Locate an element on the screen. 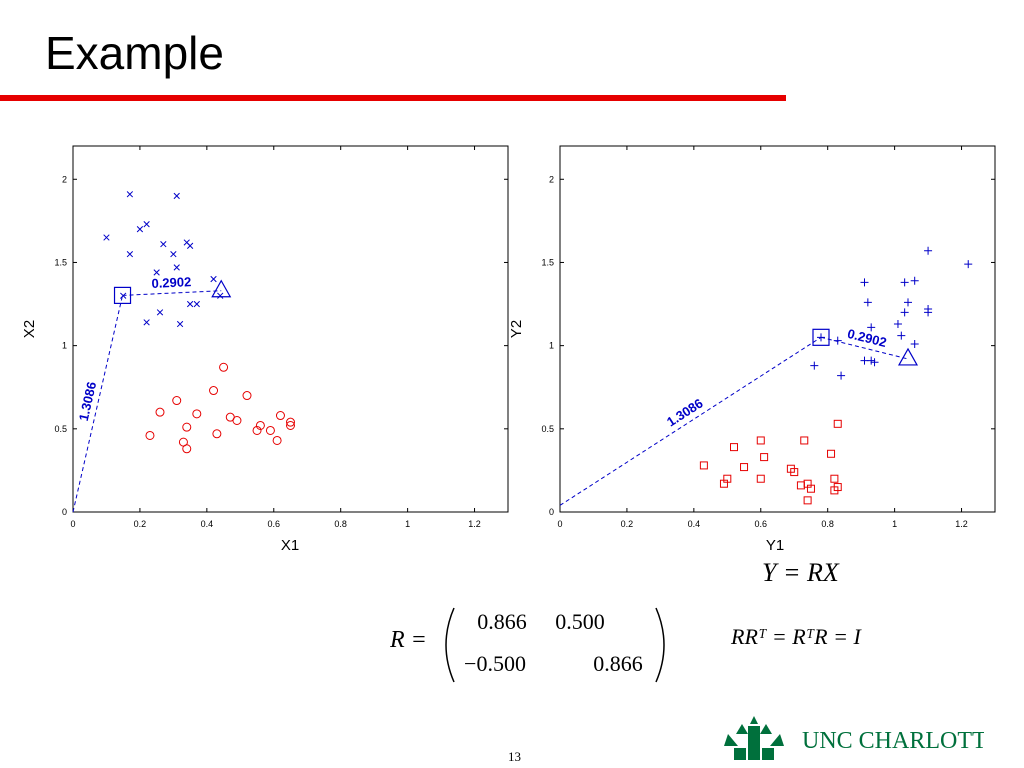 The width and height of the screenshot is (1024, 768). distance-label: 1.3086 is located at coordinates (87, 401).